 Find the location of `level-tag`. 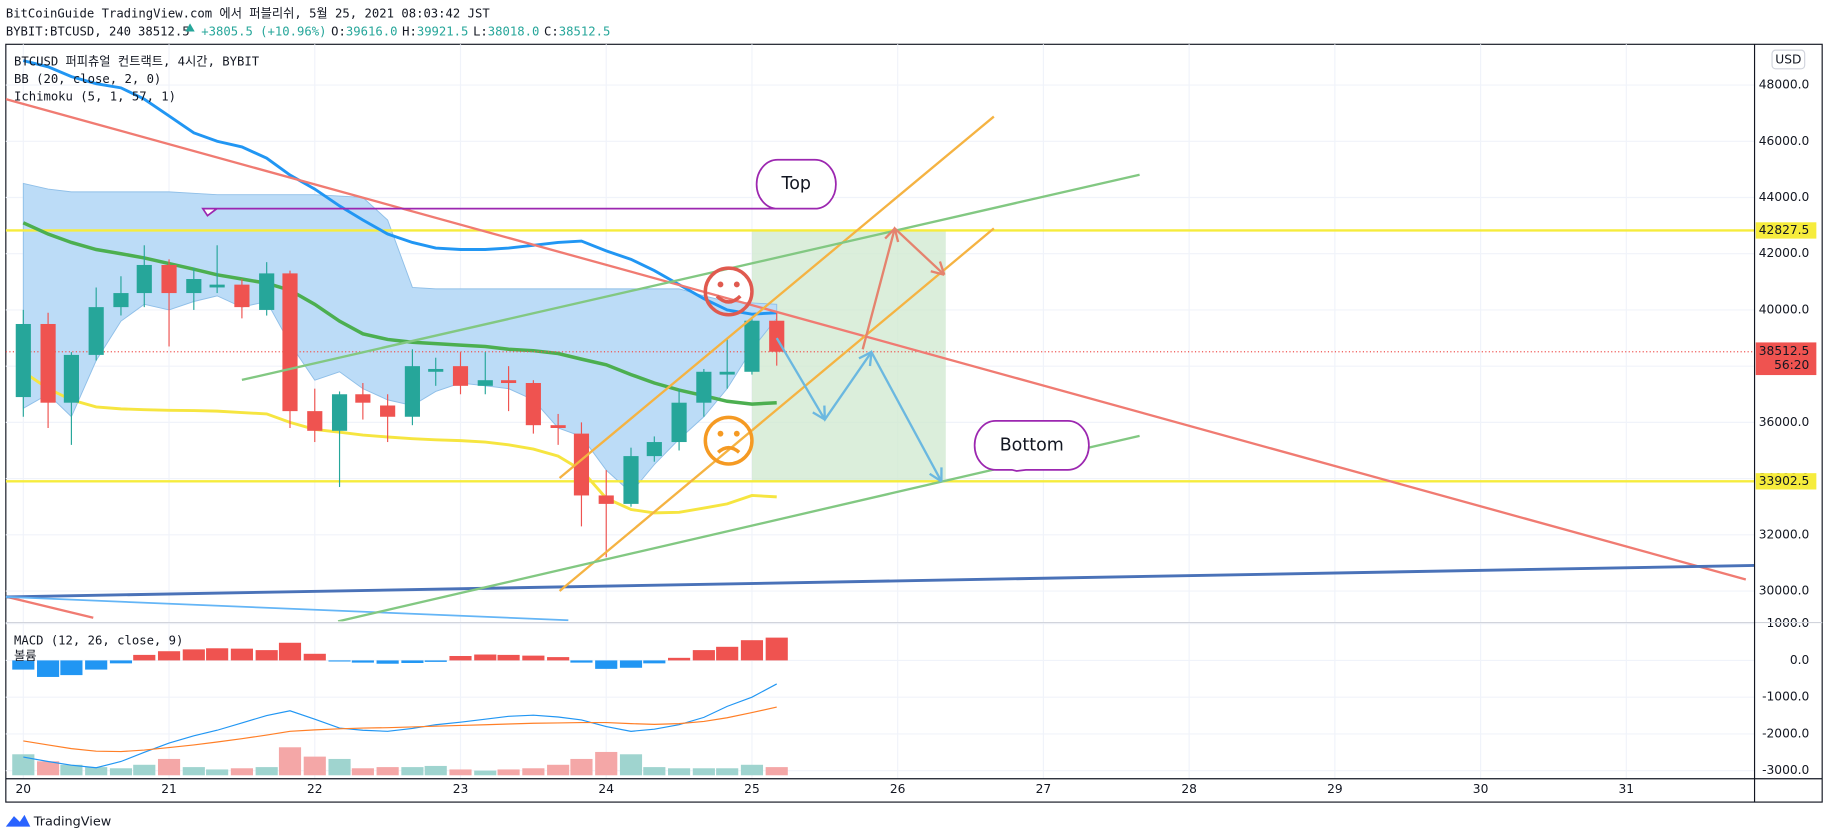

level-tag is located at coordinates (1786, 481).